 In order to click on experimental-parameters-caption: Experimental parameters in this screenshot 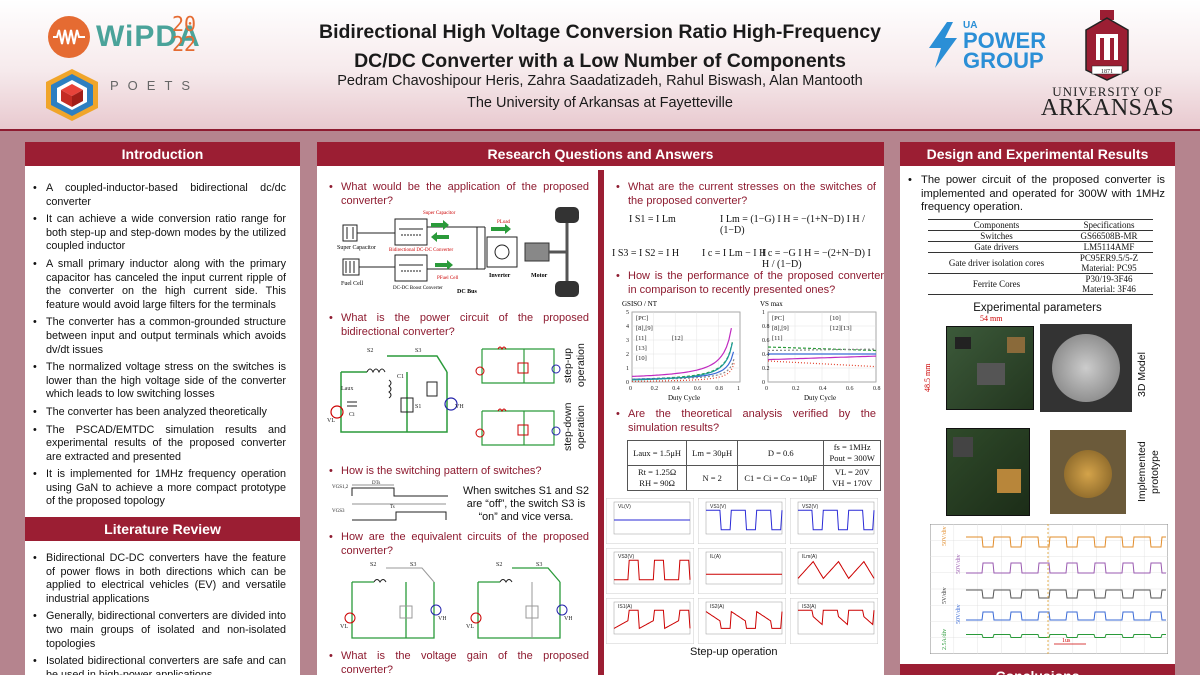, I will do `click(1037, 308)`.